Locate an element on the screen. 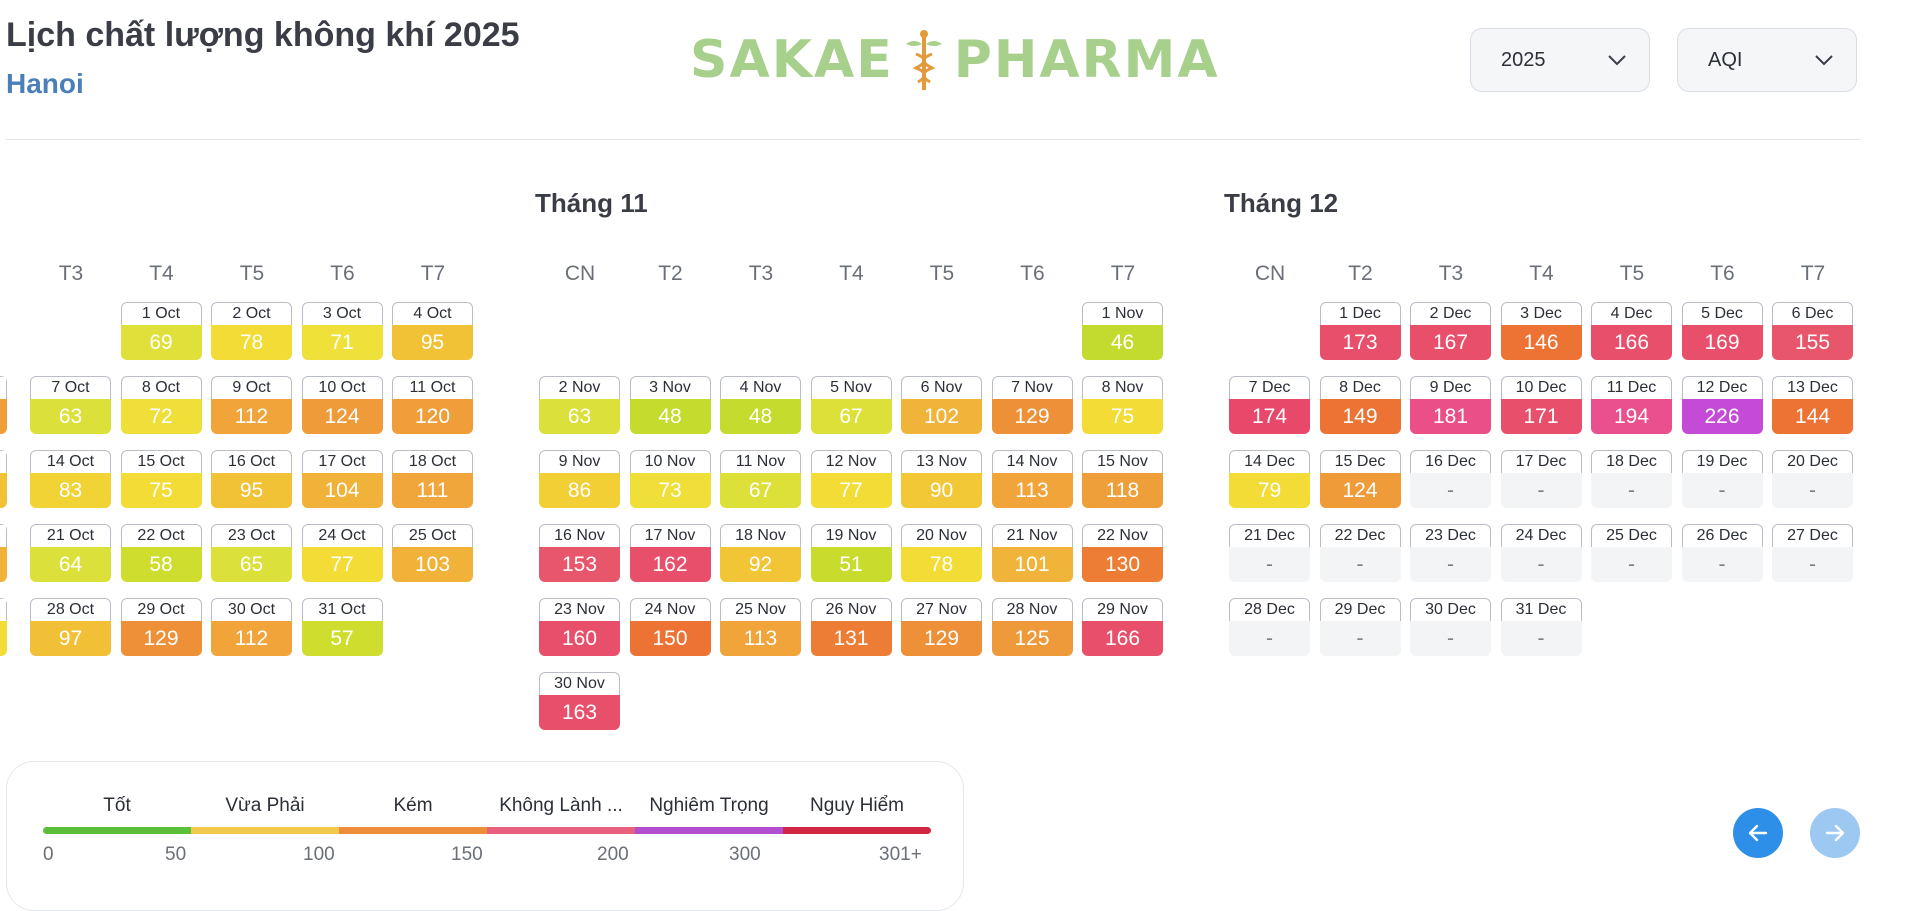  day-cell: 30 Nov 163 is located at coordinates (579, 701).